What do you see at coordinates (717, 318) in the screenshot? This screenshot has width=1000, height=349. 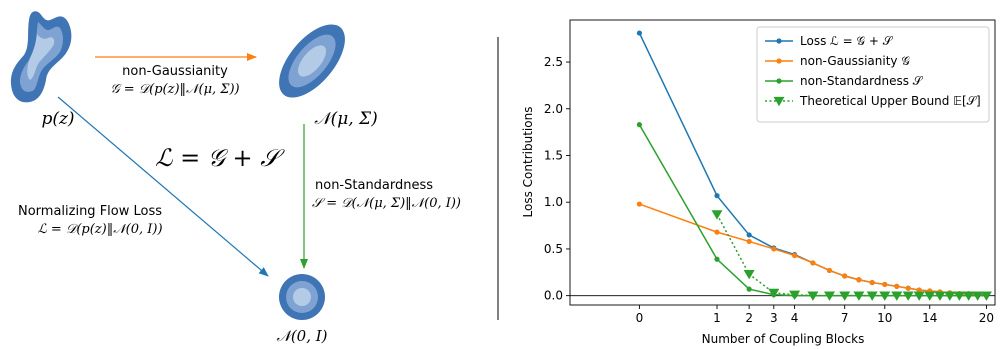 I see `x-tick-label: 1` at bounding box center [717, 318].